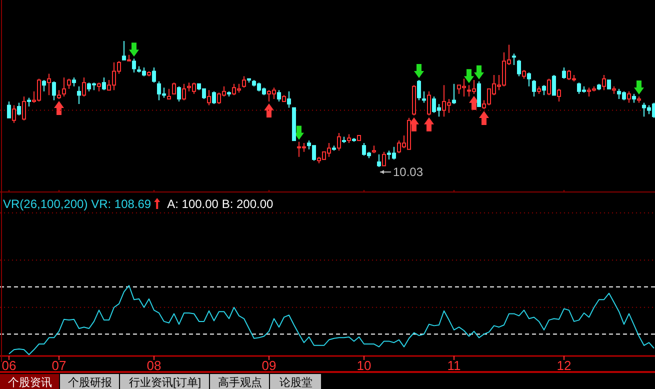 The image size is (655, 389). I want to click on text: 个股资讯, so click(30, 383).